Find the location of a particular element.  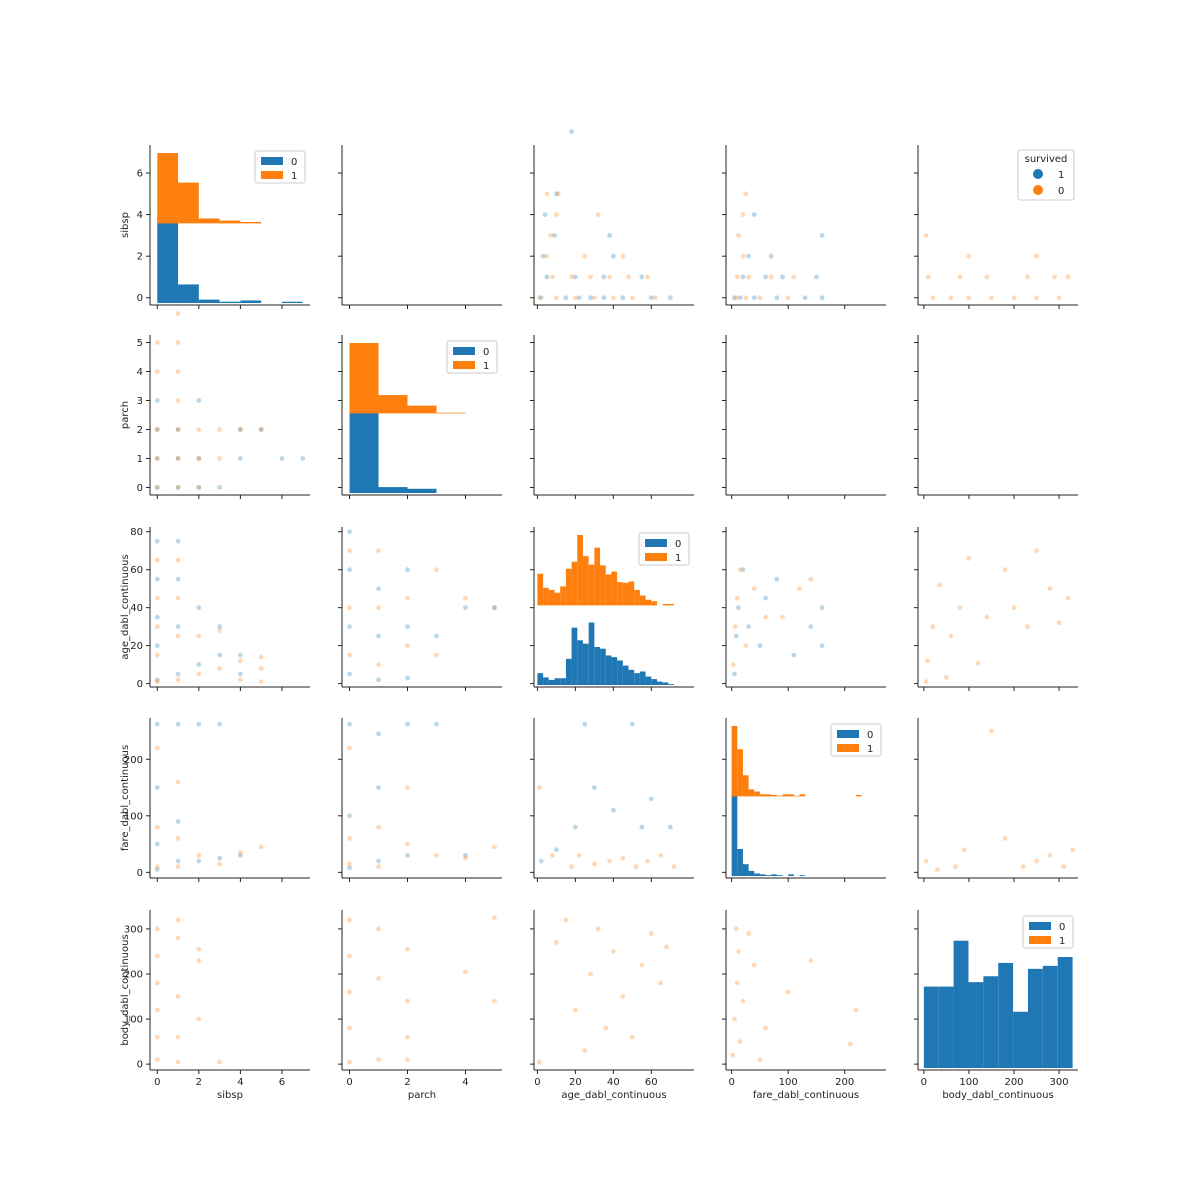

y-tick-label: 4 is located at coordinates (140, 215).